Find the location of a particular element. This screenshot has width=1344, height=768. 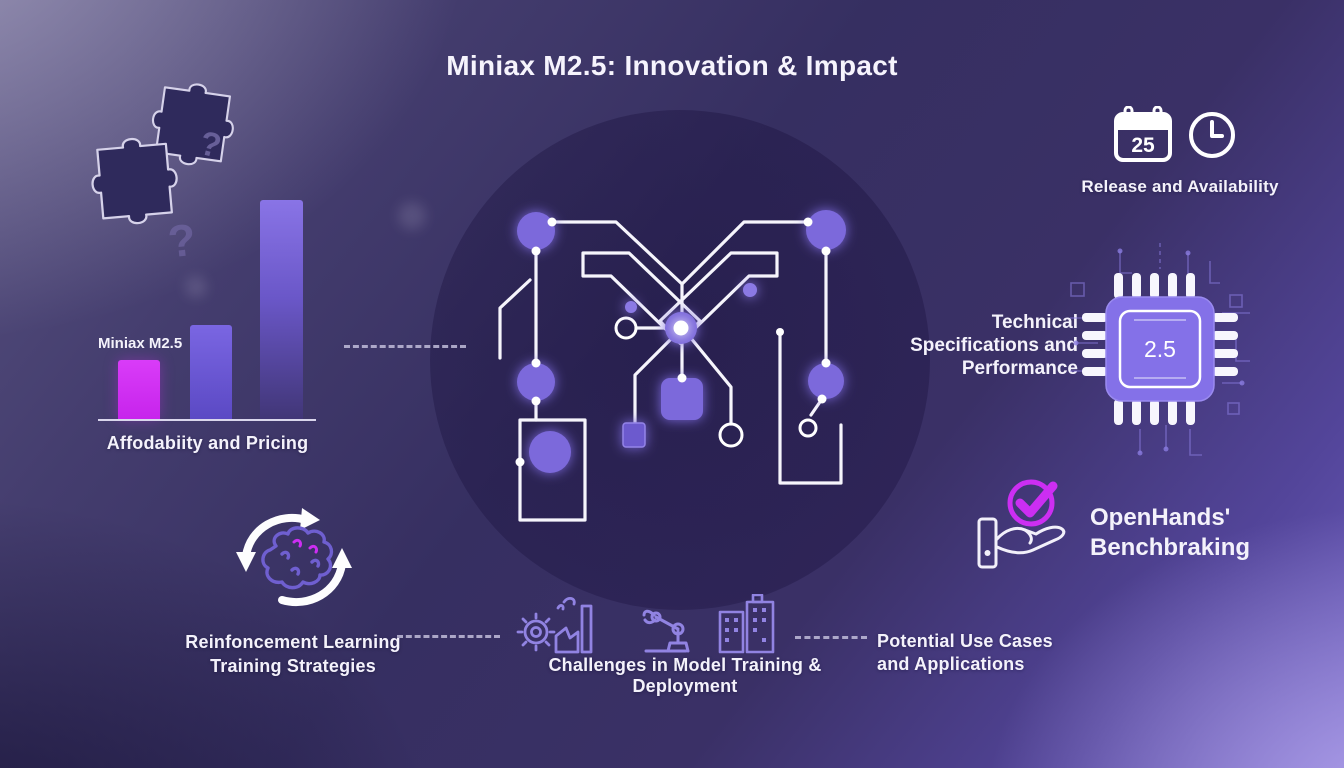

chip-value: 2.5 is located at coordinates (1160, 349).